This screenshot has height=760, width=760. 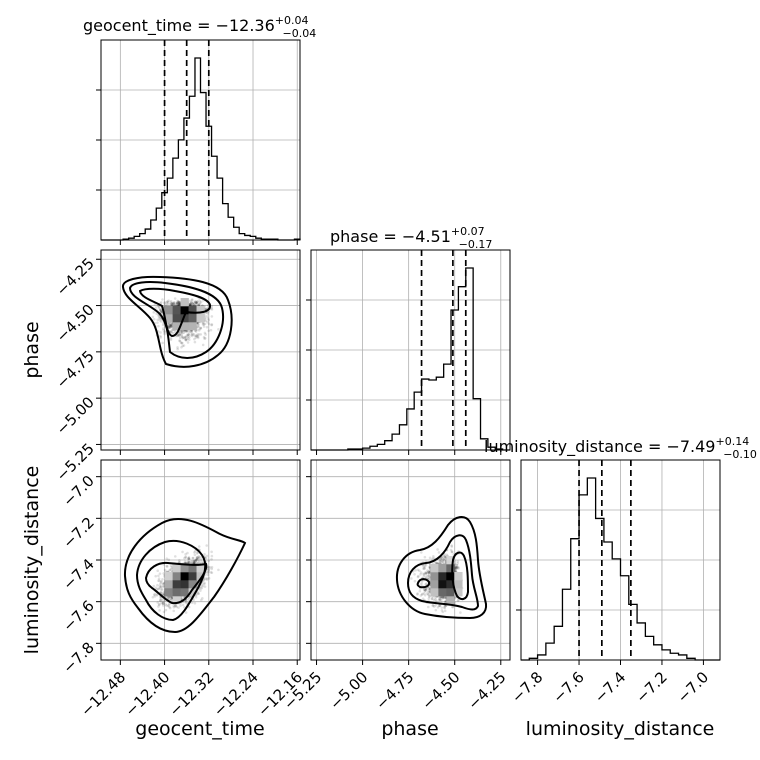 What do you see at coordinates (236, 694) in the screenshot?
I see `x-tick-label: −12.24` at bounding box center [236, 694].